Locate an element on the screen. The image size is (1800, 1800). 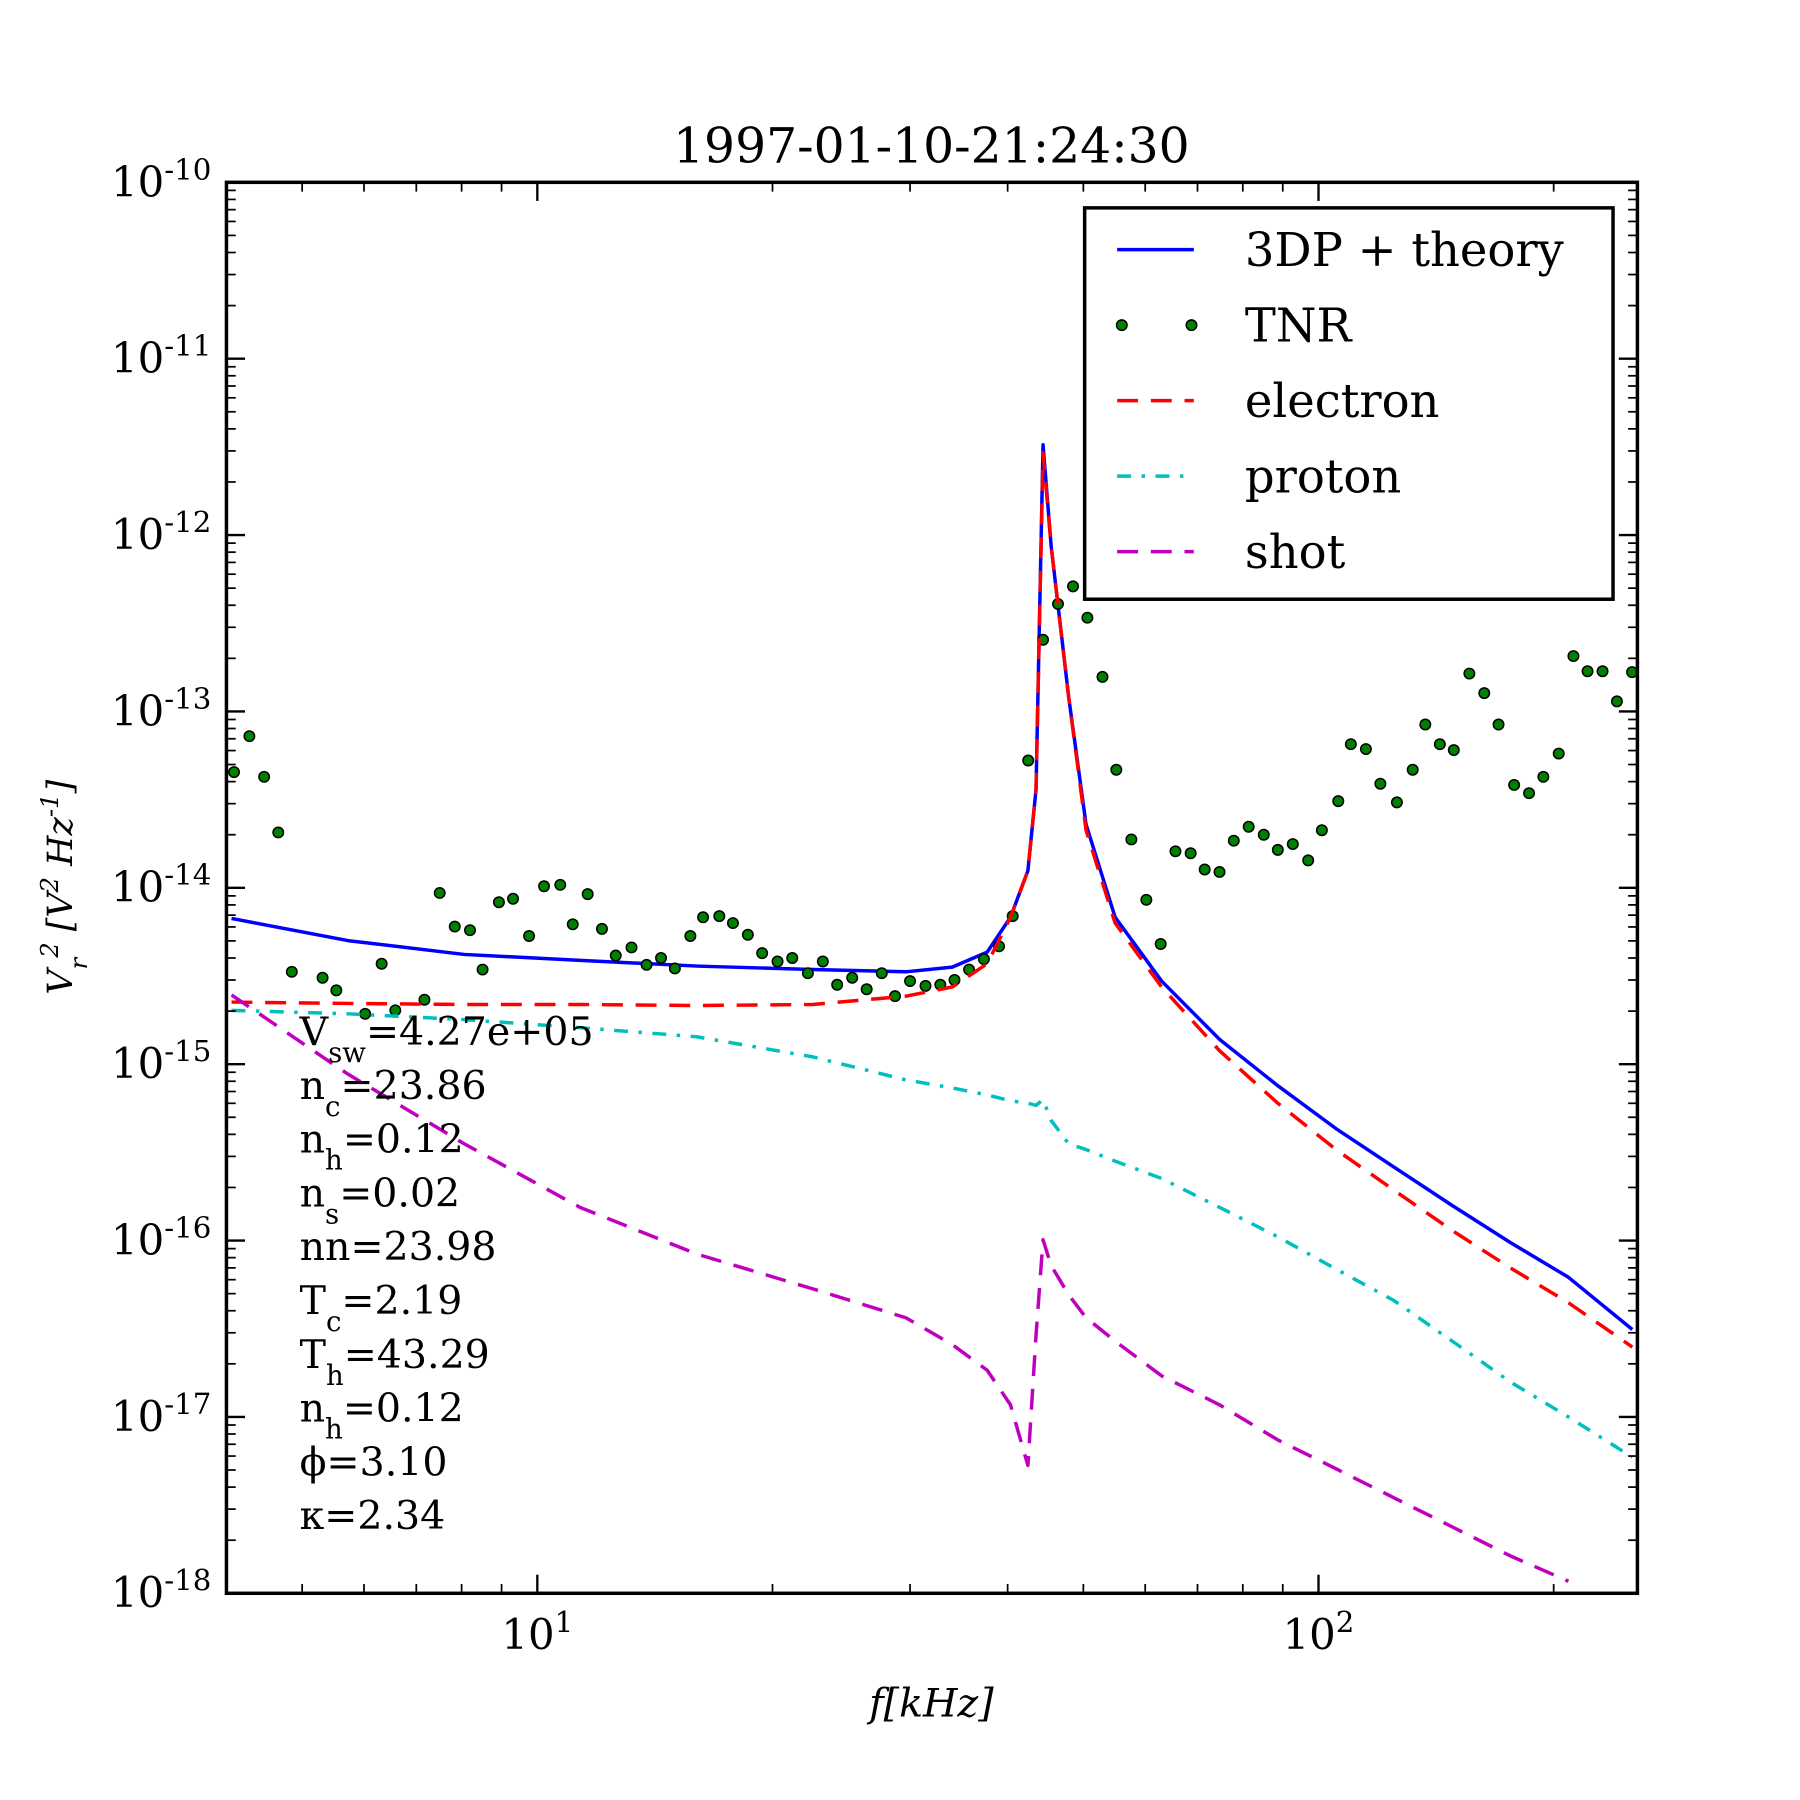
annotation: ns=0.02 is located at coordinates (380, 1199).